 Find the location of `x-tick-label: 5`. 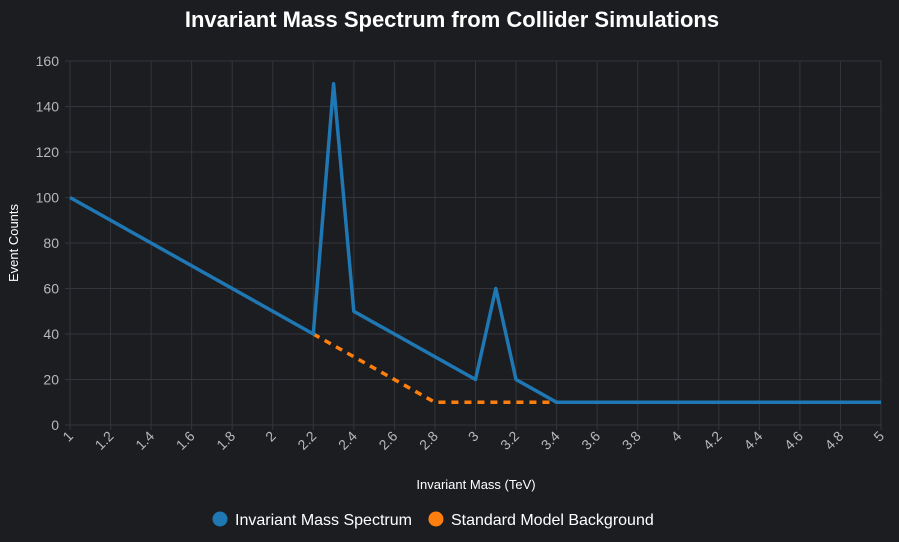

x-tick-label: 5 is located at coordinates (878, 436).